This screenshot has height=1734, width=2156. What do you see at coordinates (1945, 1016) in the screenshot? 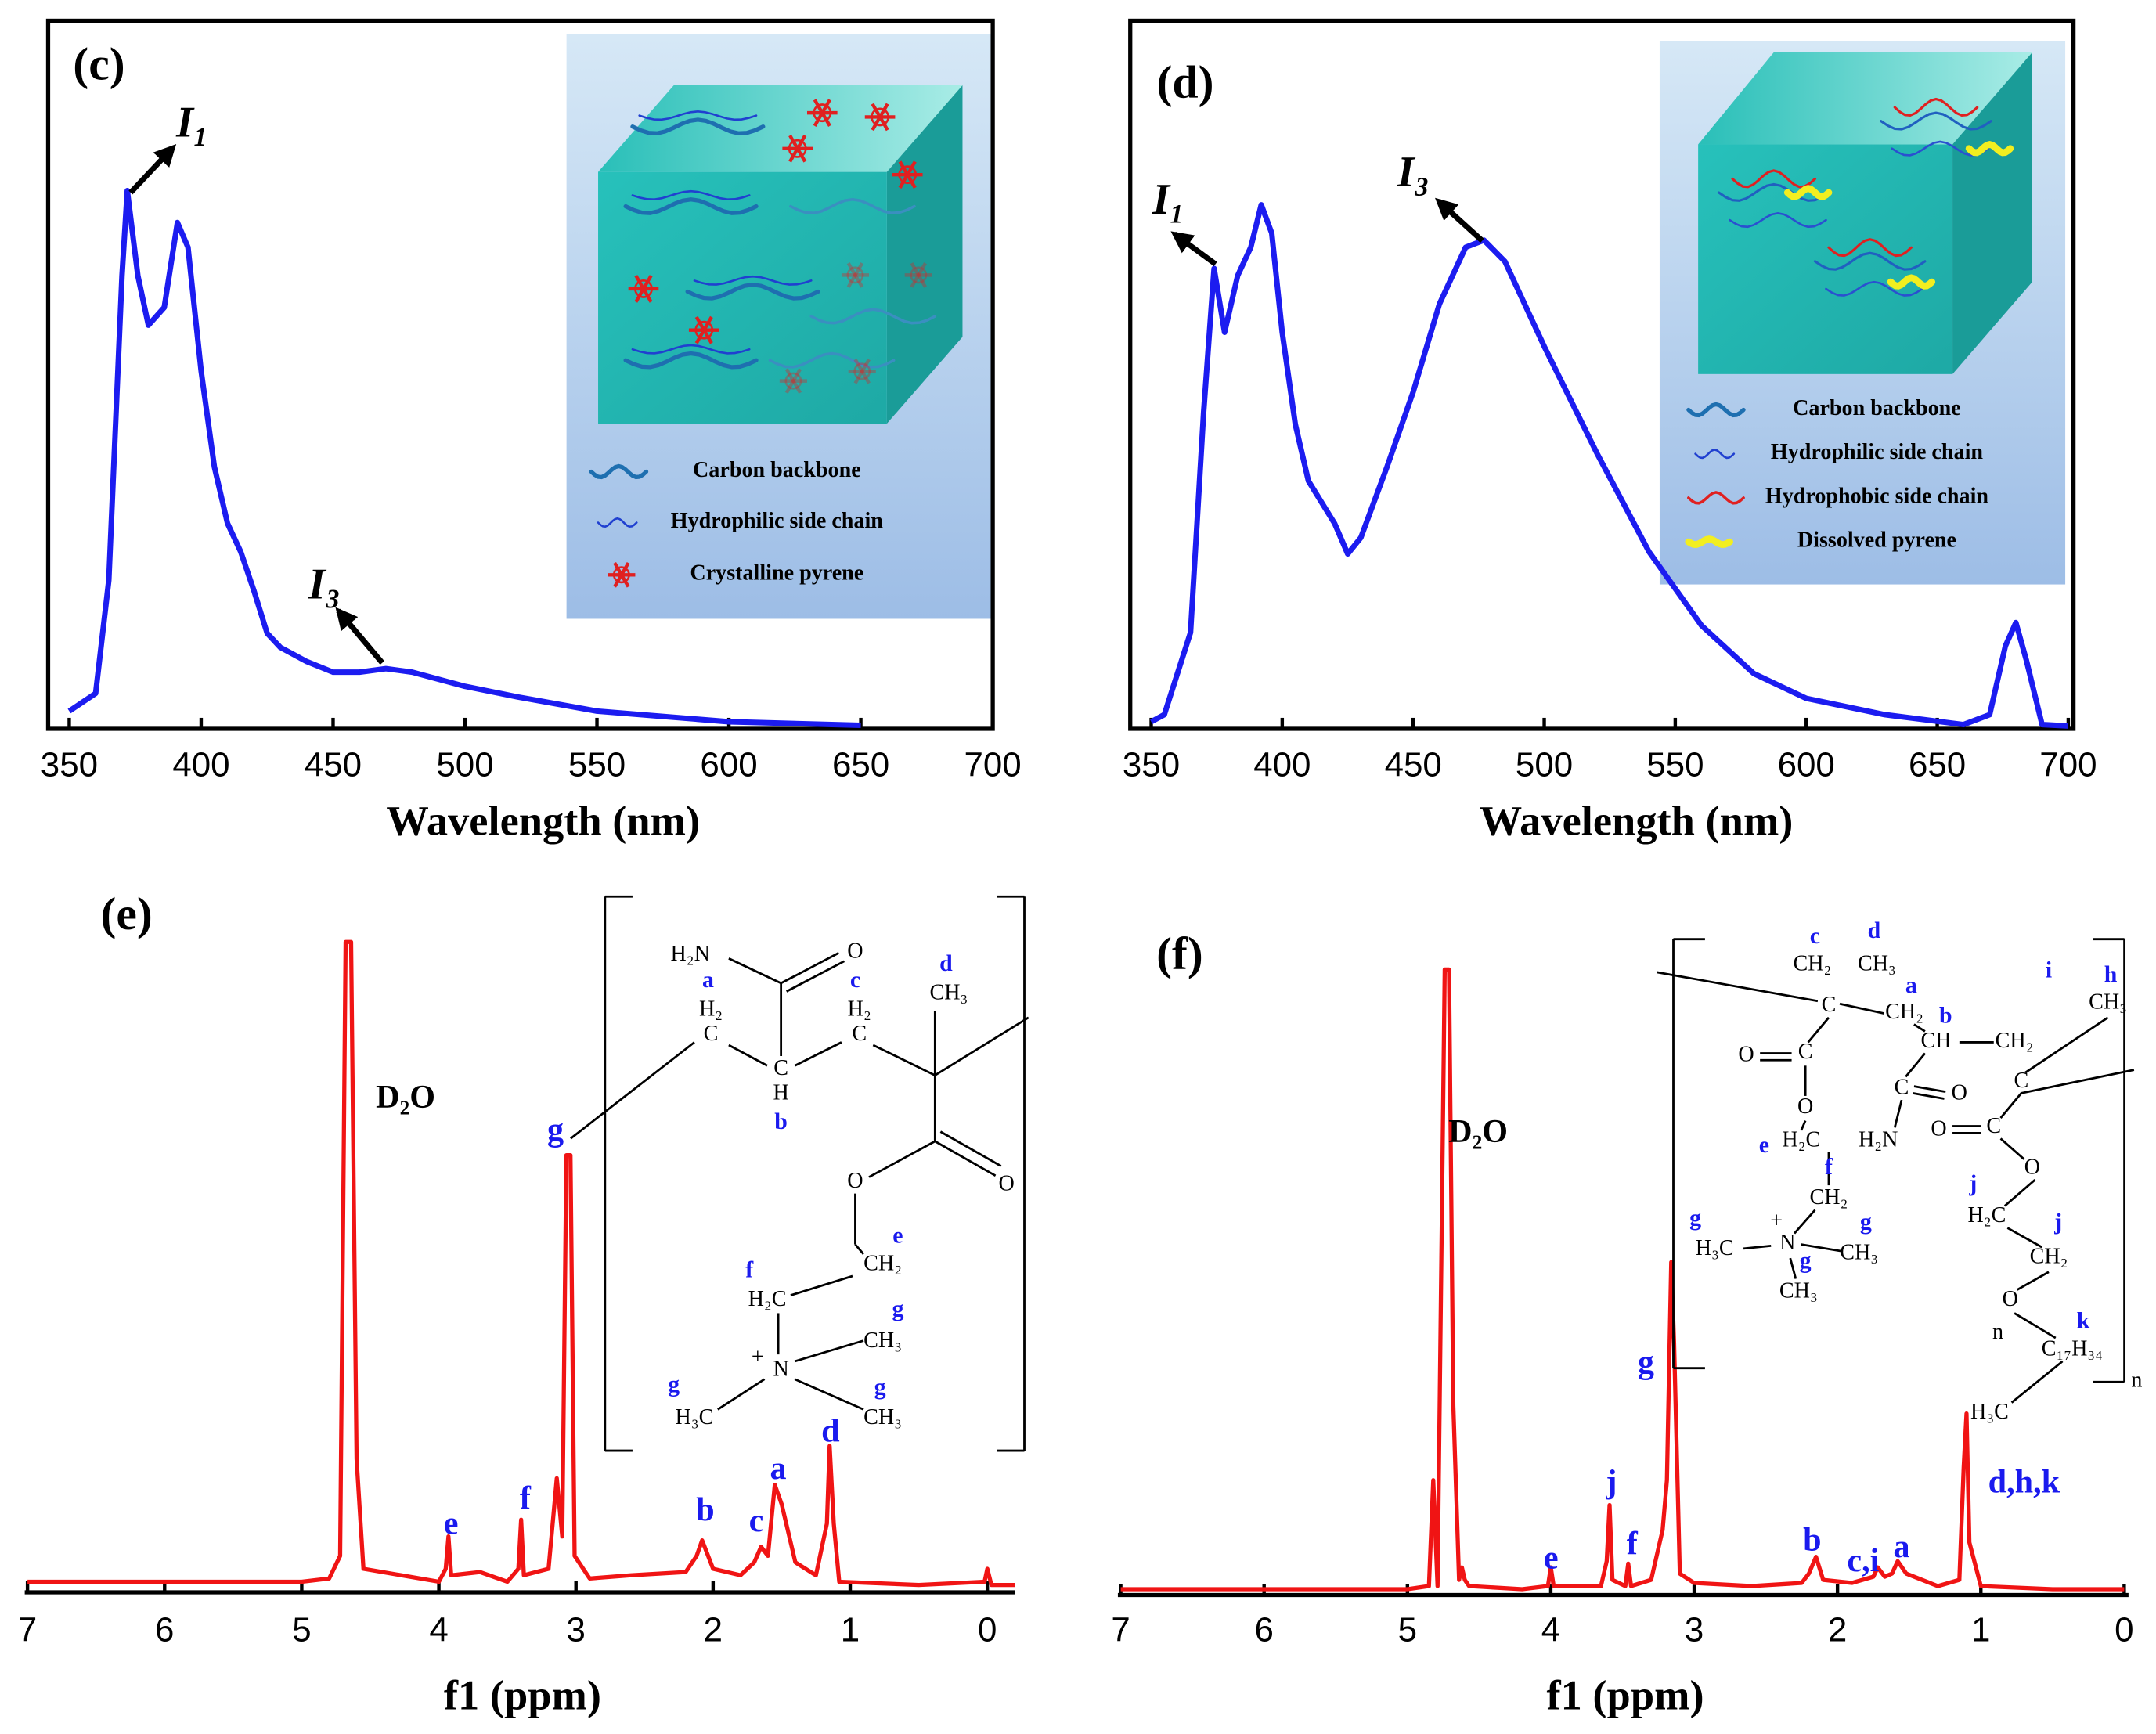
I see `structure-label: b` at bounding box center [1945, 1016].